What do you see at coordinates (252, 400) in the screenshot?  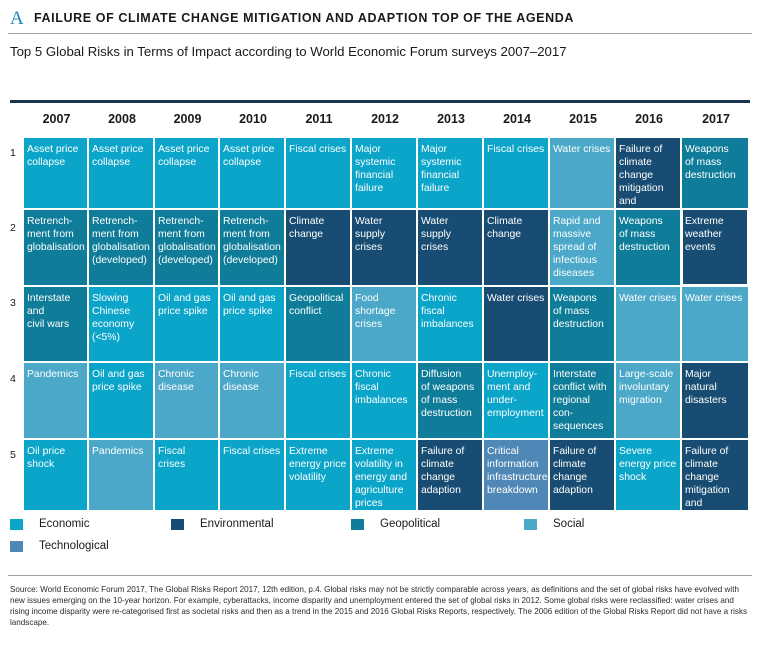 I see `risk-cell-2010-rank-4: Chronic disease` at bounding box center [252, 400].